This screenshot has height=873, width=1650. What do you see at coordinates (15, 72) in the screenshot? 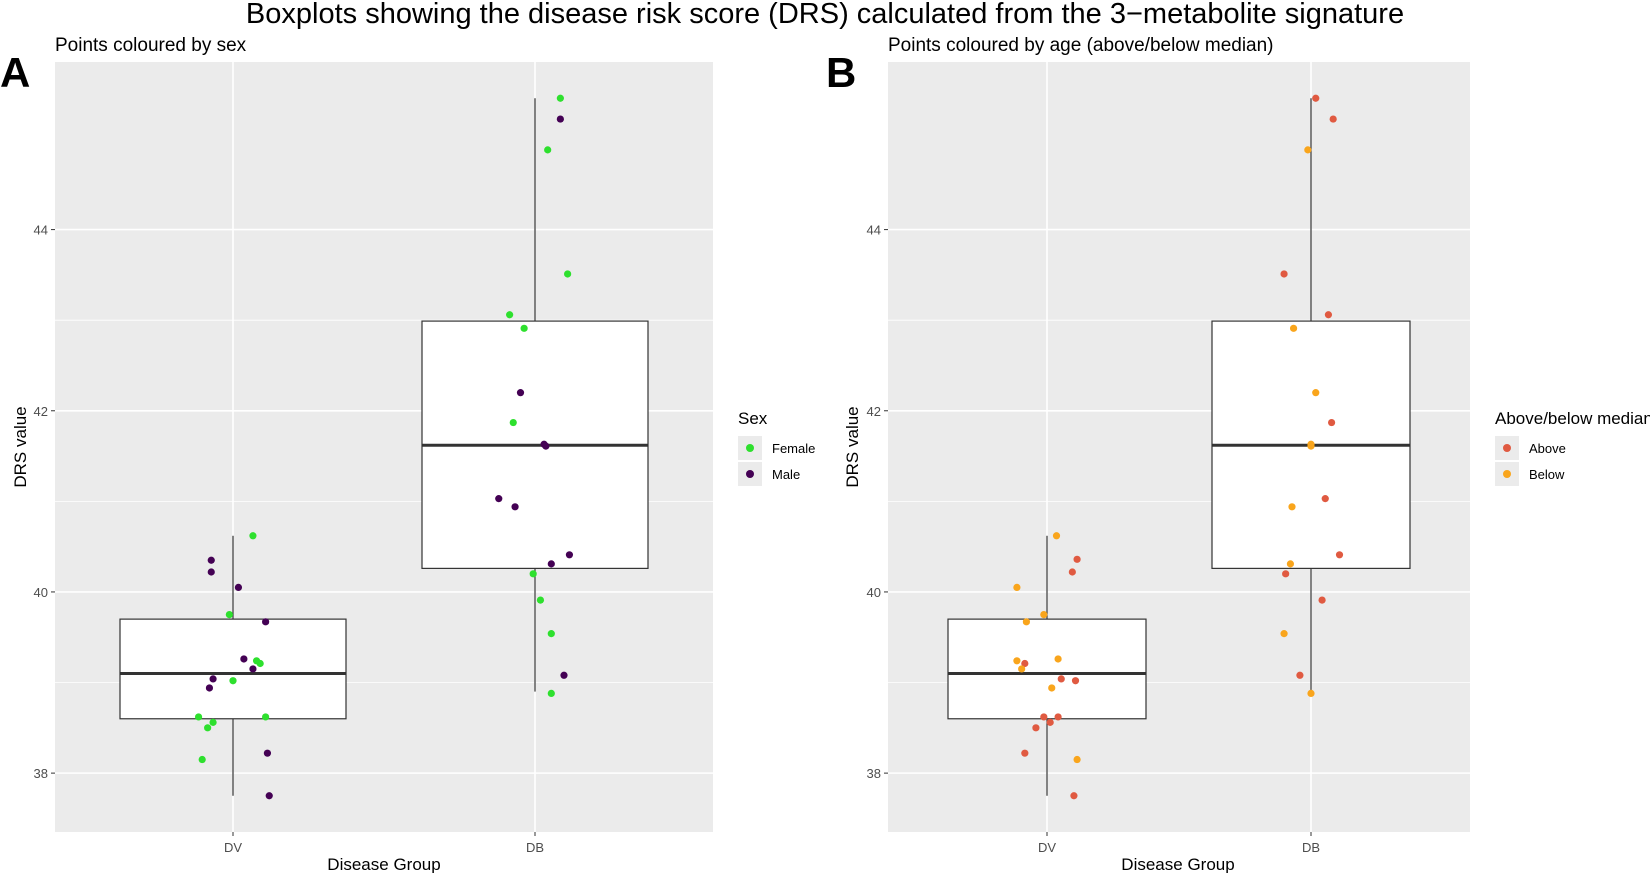
I see `panel-a-letter: A` at bounding box center [15, 72].